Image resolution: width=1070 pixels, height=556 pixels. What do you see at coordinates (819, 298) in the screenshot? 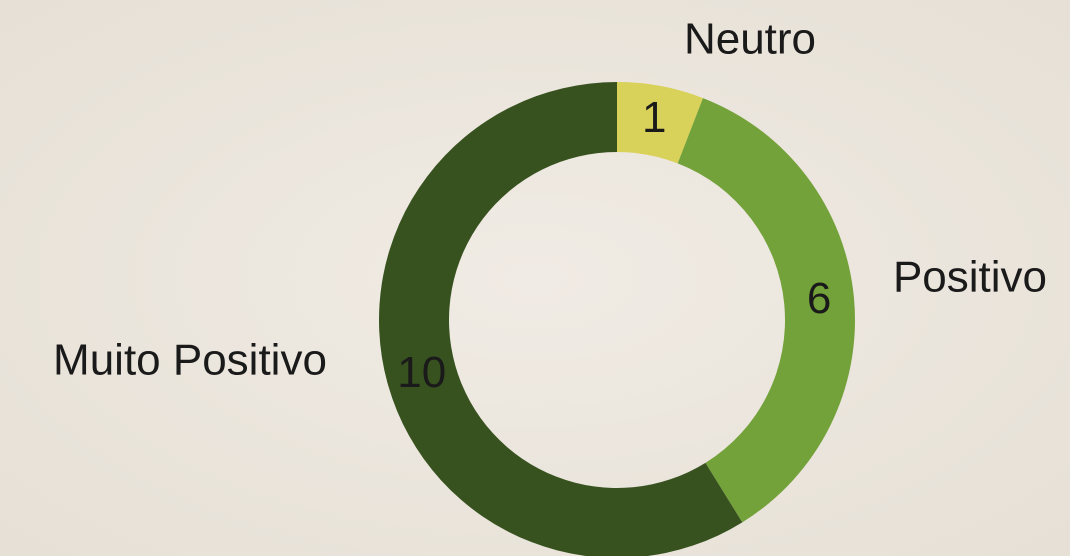
I see `value-label: 6` at bounding box center [819, 298].